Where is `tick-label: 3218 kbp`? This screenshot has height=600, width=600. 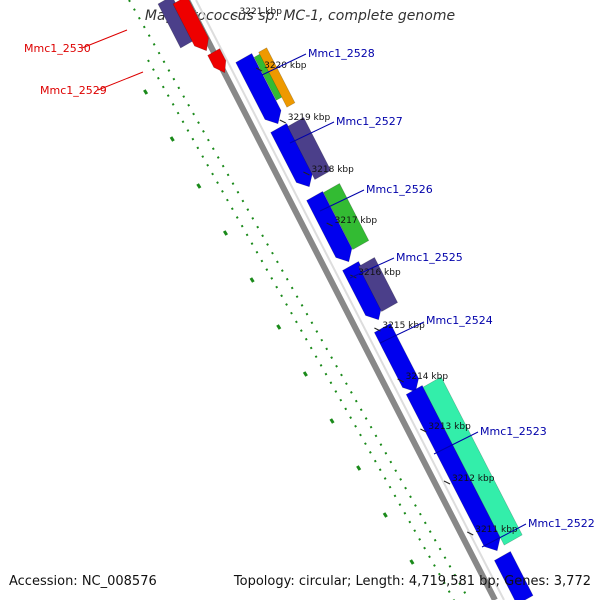 tick-label: 3218 kbp is located at coordinates (332, 170).